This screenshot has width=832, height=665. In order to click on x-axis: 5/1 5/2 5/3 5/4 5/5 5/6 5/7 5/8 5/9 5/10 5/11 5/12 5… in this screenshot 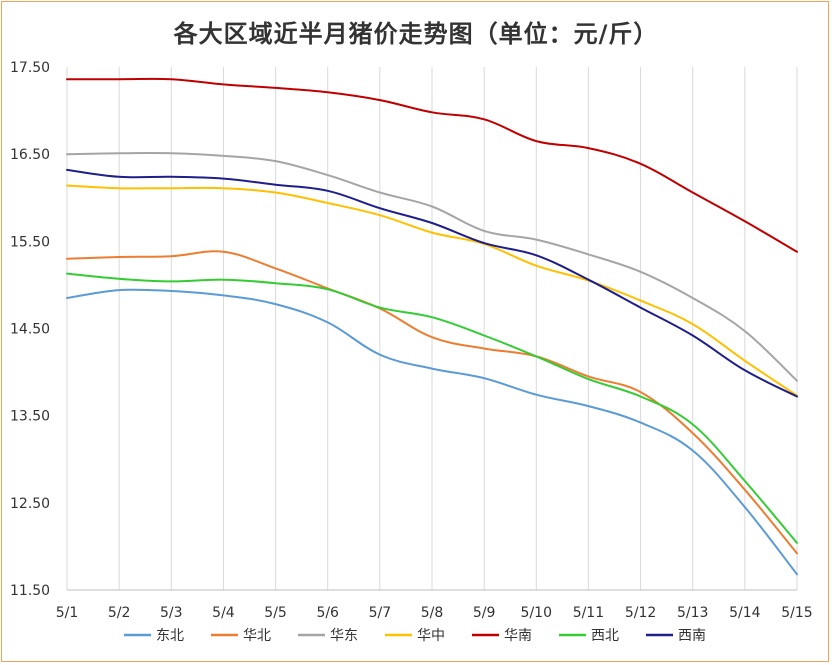, I will do `click(434, 605)`.